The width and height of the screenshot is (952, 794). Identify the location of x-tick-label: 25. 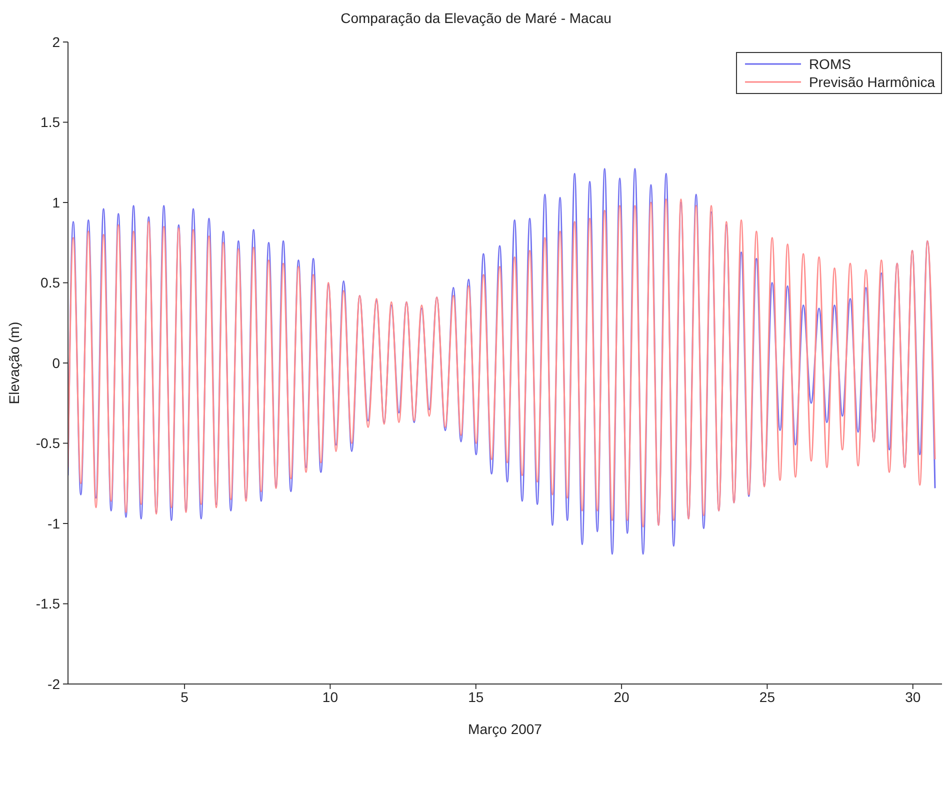
(767, 696).